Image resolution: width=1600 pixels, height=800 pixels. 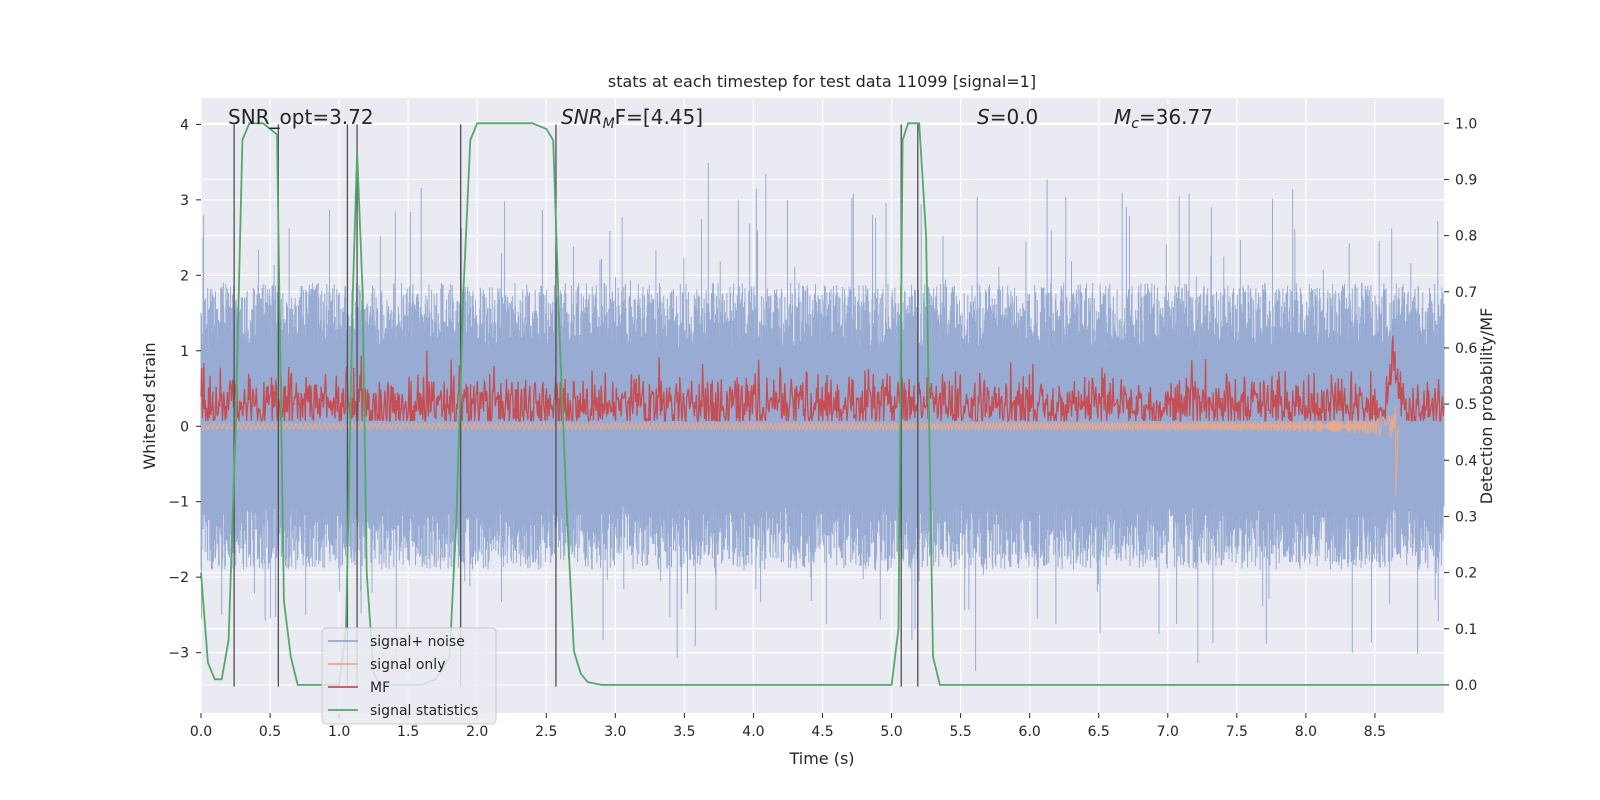 What do you see at coordinates (983, 117) in the screenshot?
I see `annotation-s-var: S` at bounding box center [983, 117].